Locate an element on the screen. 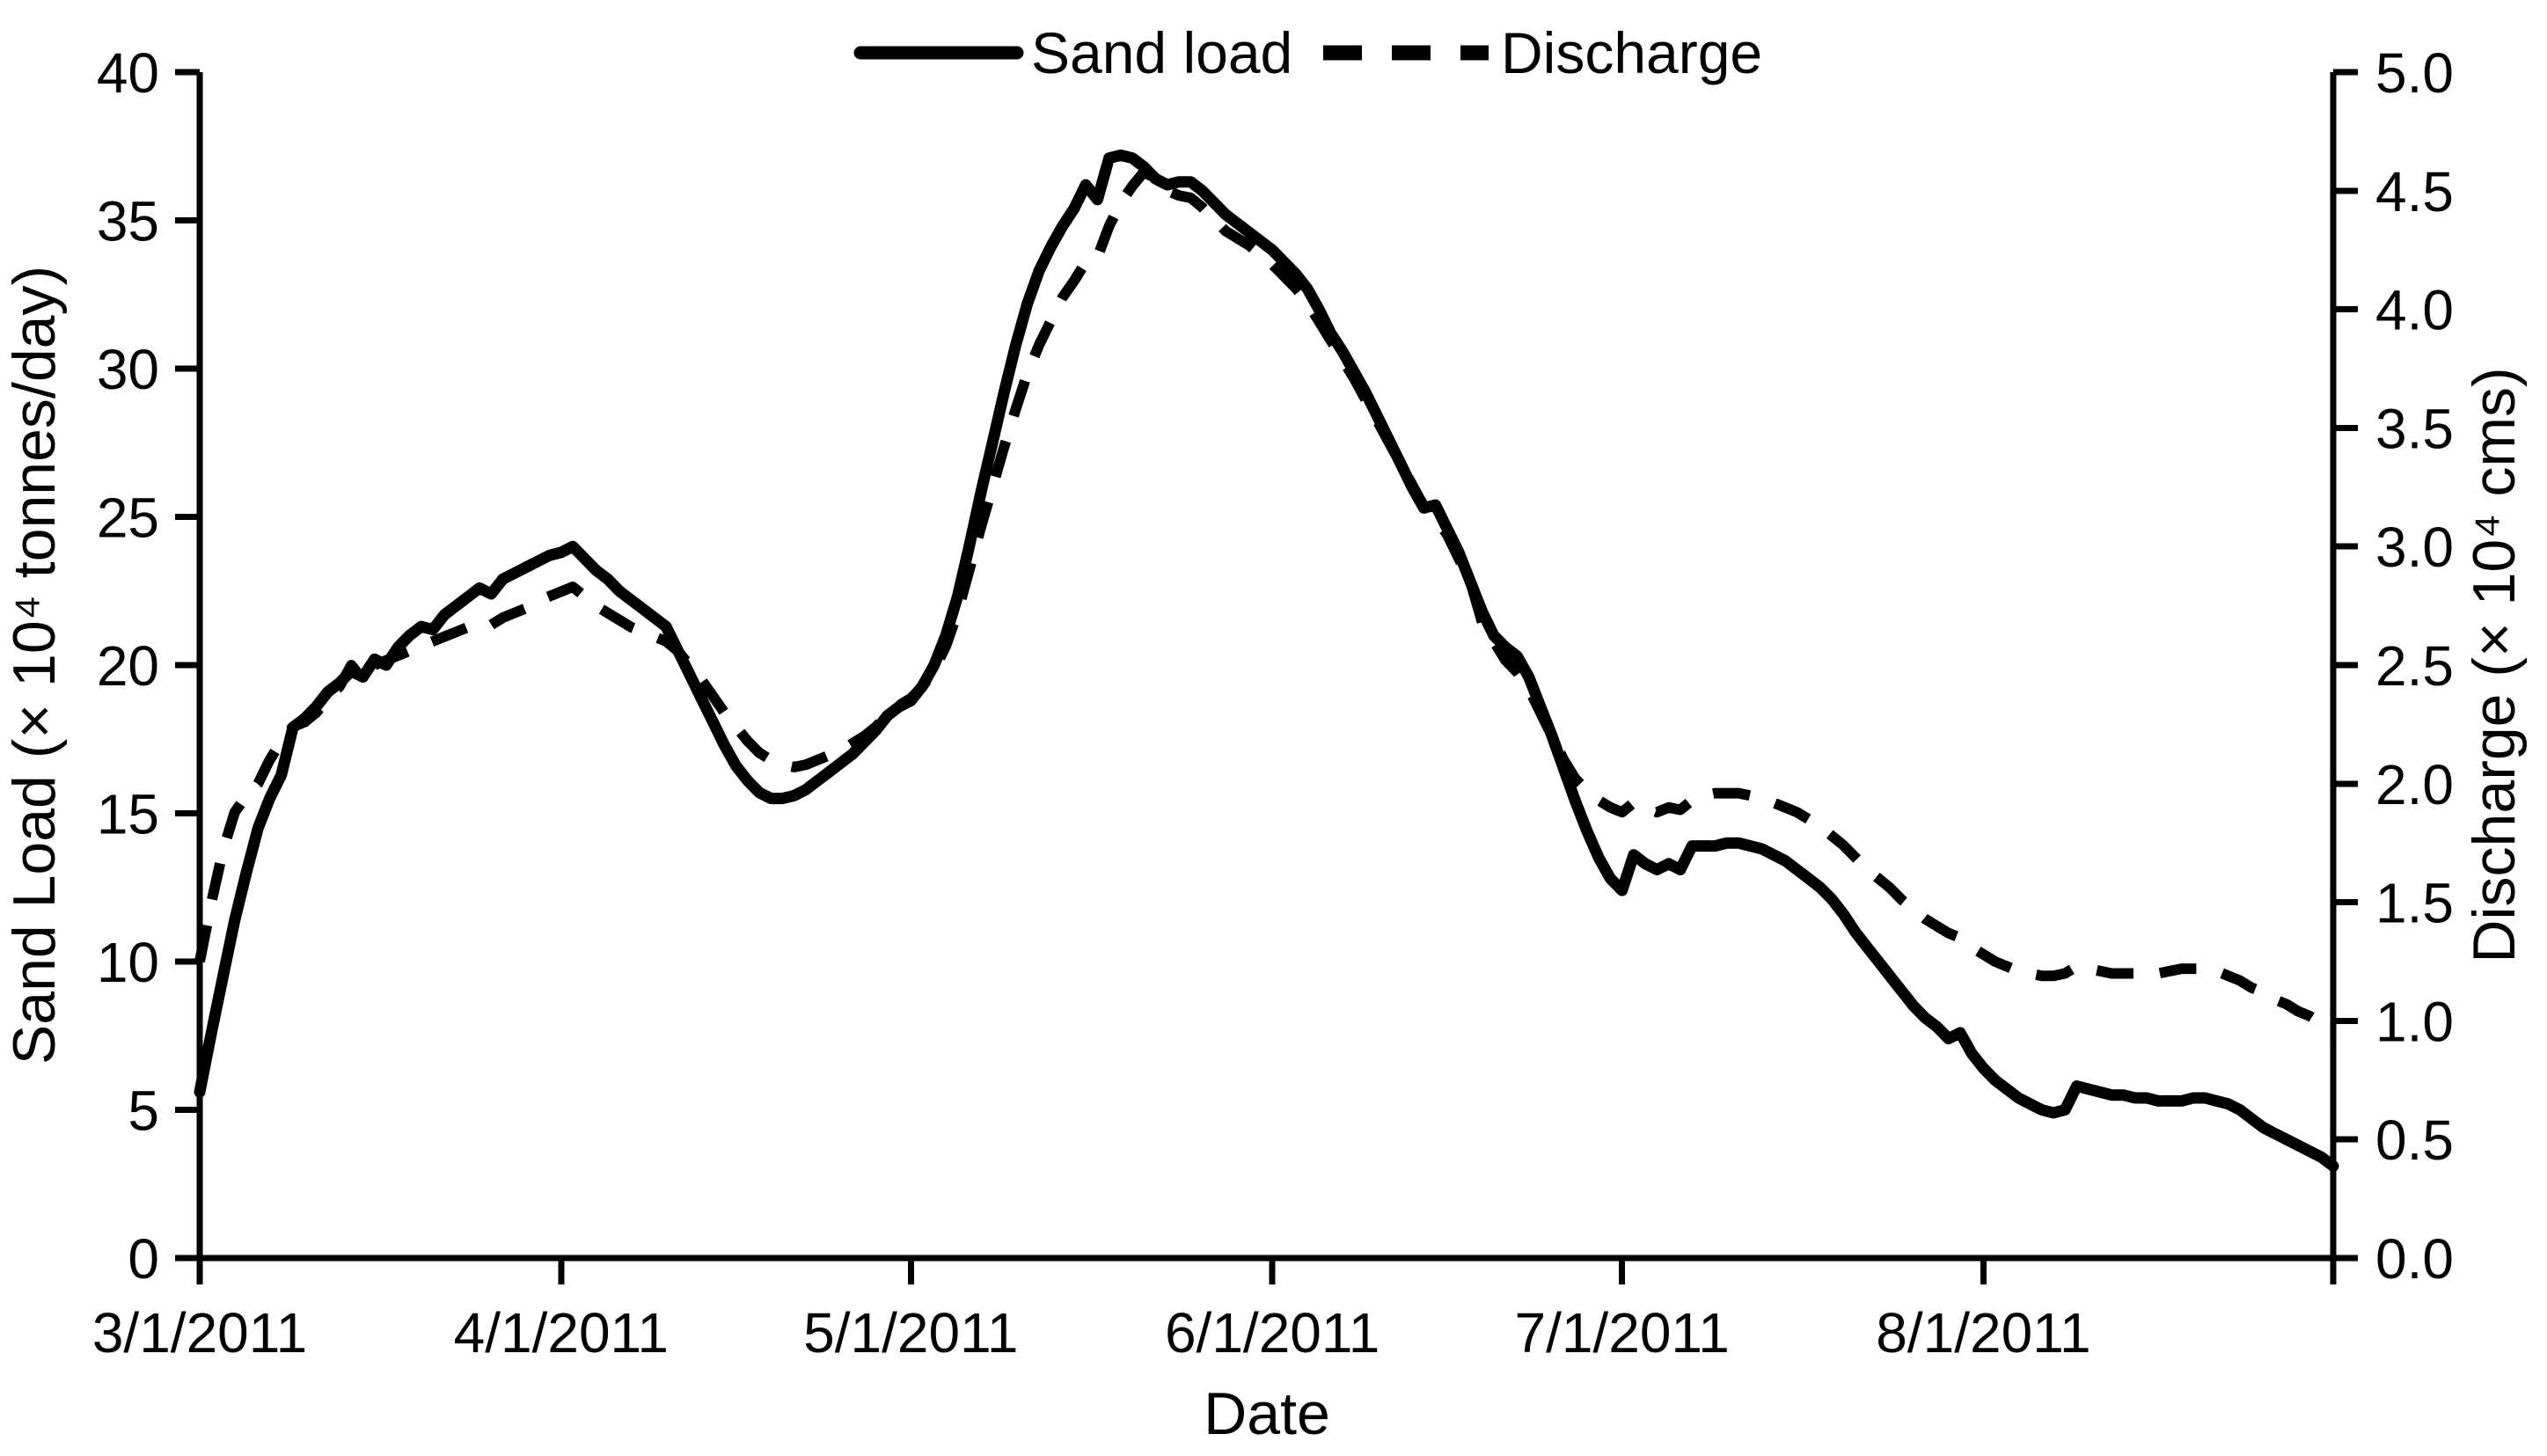 This screenshot has width=2547, height=1456. x-tick-label: 6/1/2011 is located at coordinates (1272, 1333).